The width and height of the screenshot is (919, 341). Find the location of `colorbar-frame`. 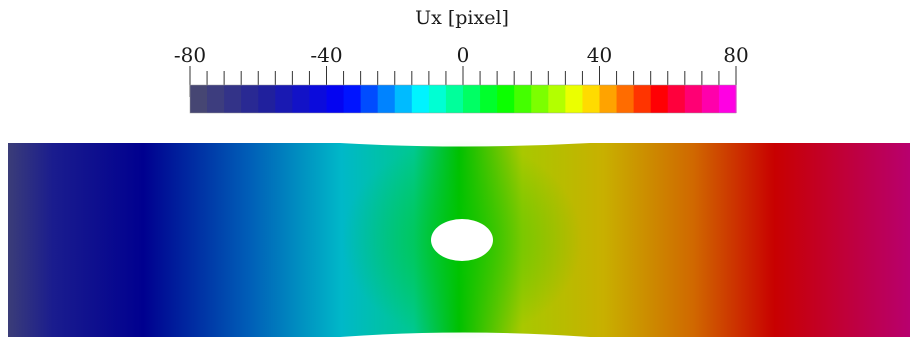

colorbar-frame is located at coordinates (463, 99).